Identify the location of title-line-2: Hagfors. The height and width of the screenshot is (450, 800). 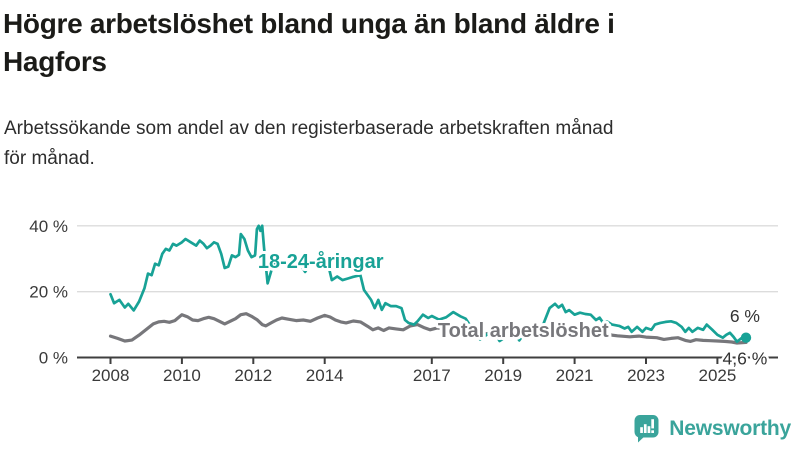
(55, 61).